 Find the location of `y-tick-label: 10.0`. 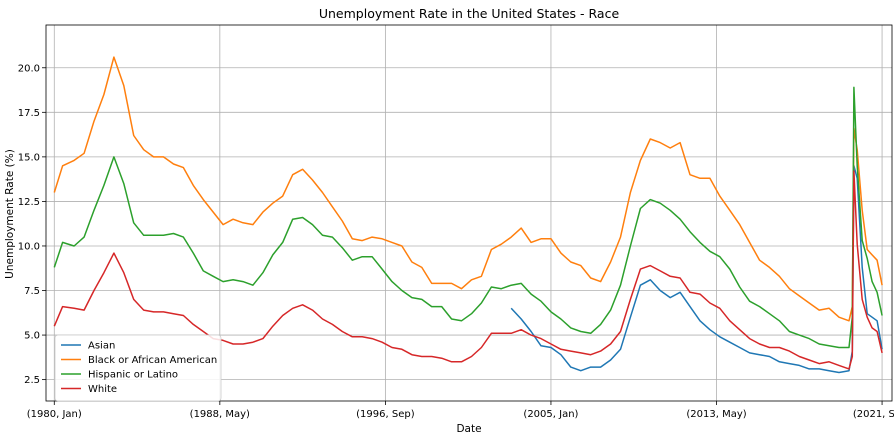

y-tick-label: 10.0 is located at coordinates (29, 246).